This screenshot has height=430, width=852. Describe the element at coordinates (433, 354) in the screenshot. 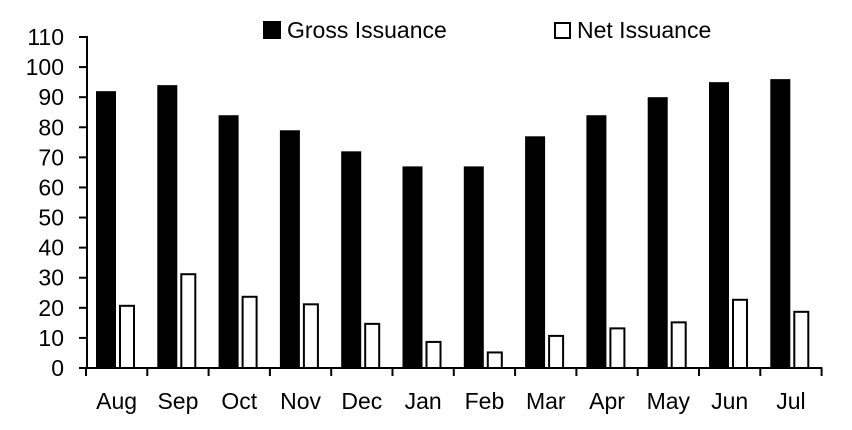

I see `bar-net-jan` at that location.